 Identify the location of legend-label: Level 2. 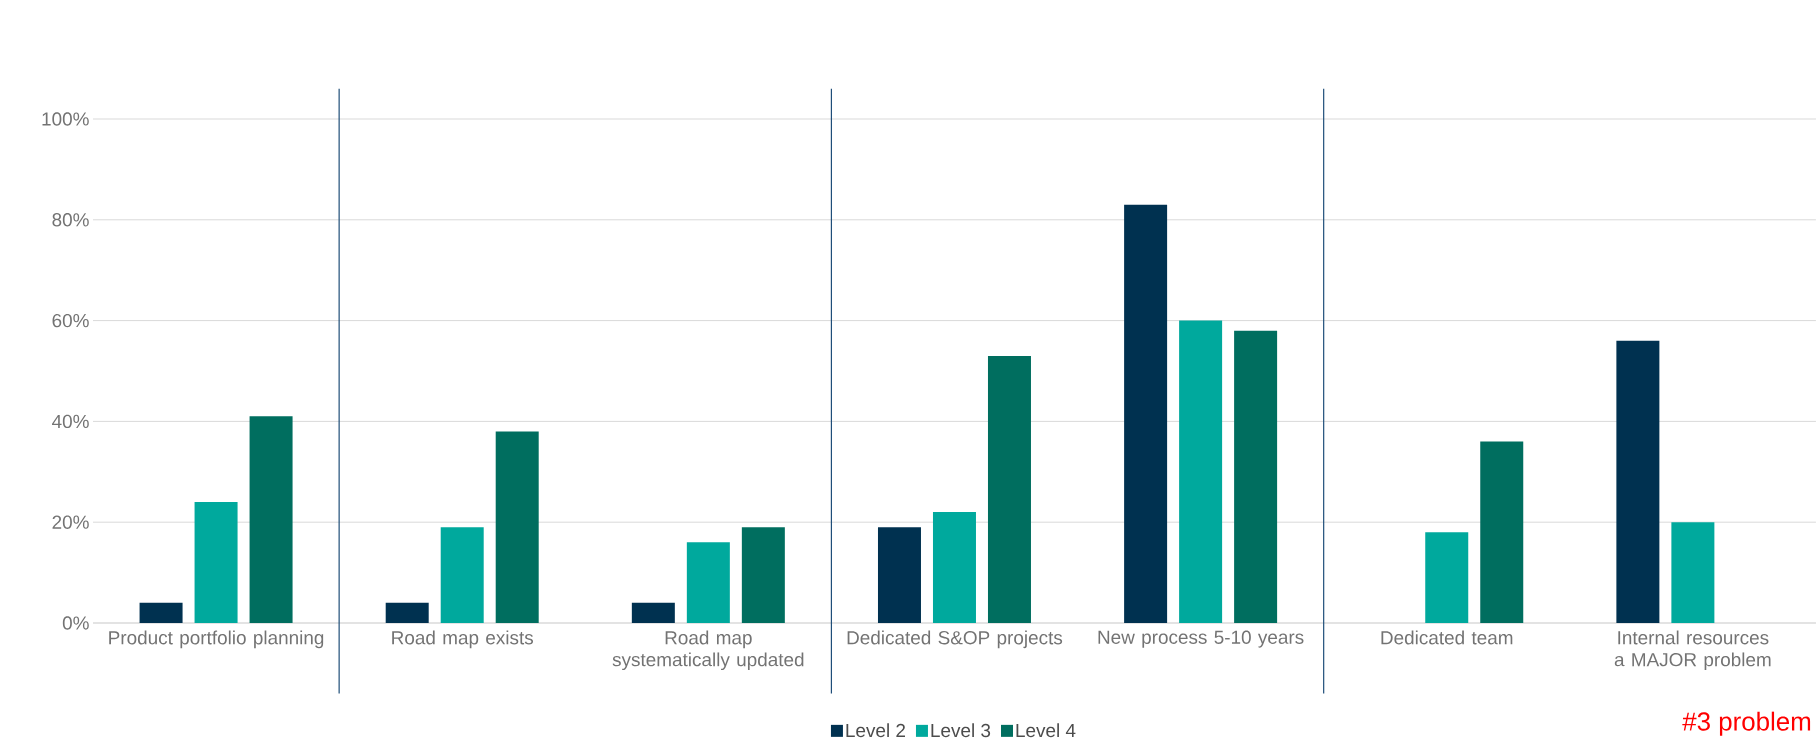
(875, 730).